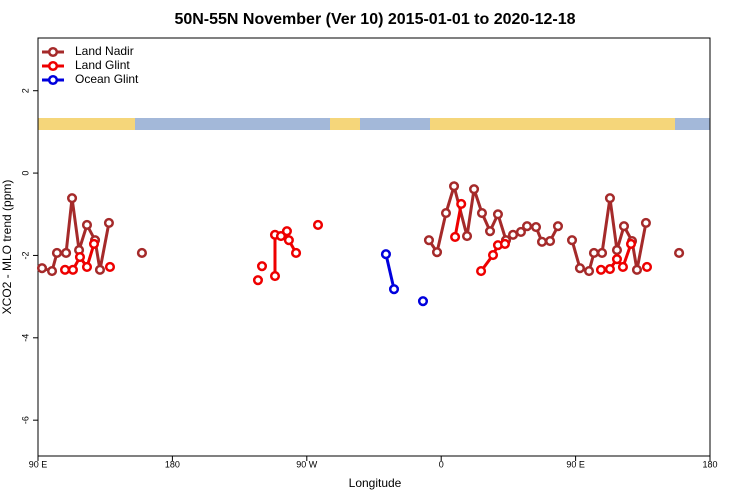 The image size is (750, 500). I want to click on y-tick-label: -4, so click(25, 338).